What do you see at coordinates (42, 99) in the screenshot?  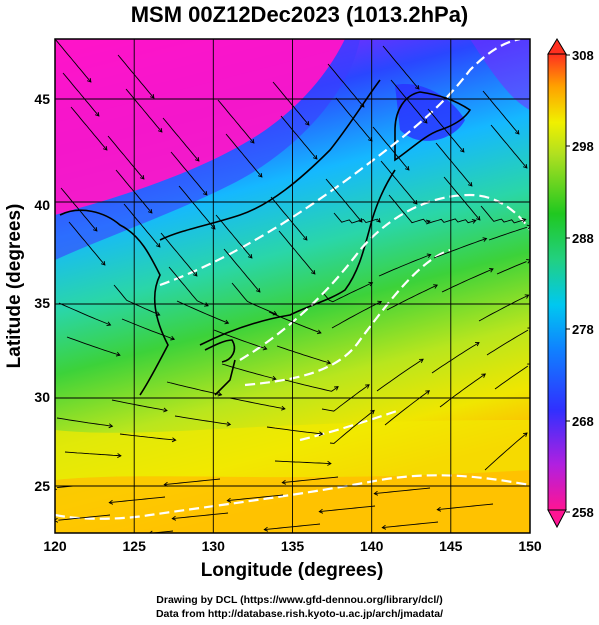 I see `y-tick-label: 45` at bounding box center [42, 99].